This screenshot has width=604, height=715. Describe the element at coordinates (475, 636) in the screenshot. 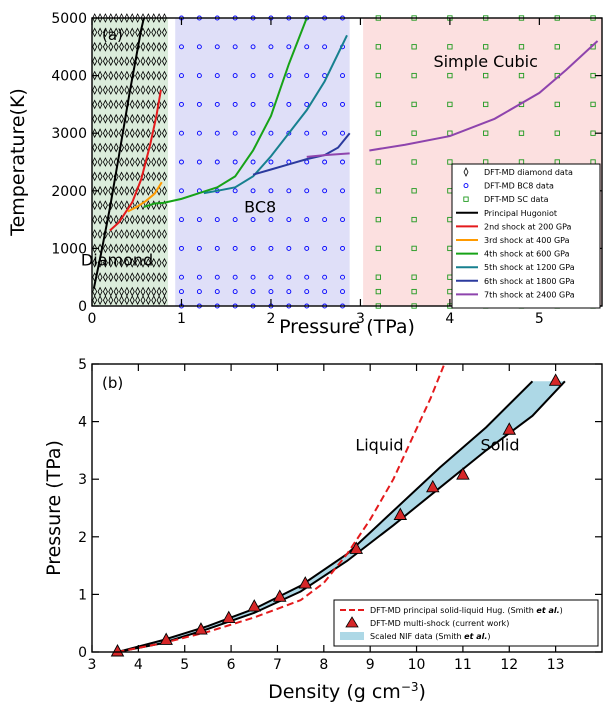

I see `legend-label-part: et al.` at that location.